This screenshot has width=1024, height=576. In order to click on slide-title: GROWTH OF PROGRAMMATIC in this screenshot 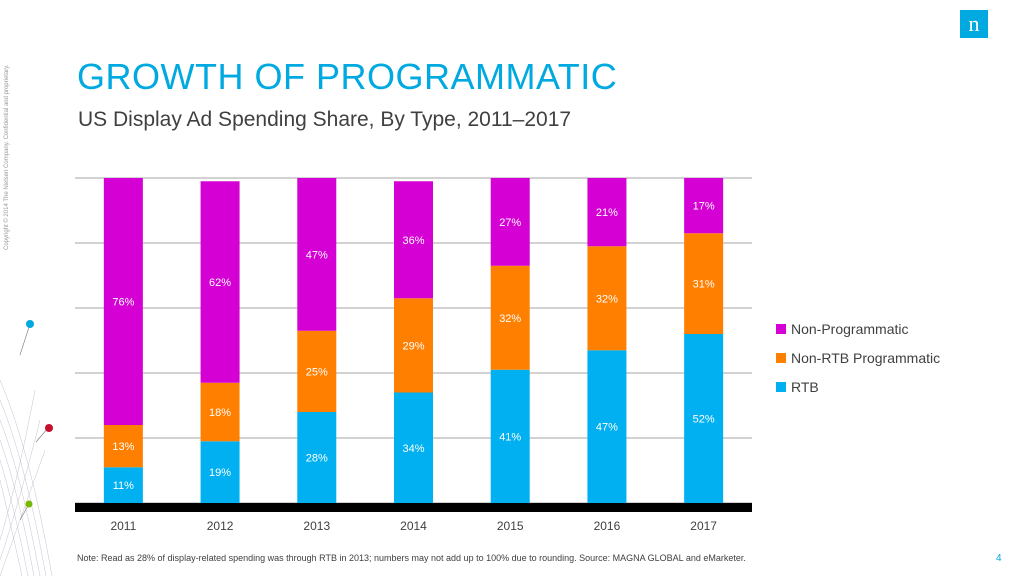, I will do `click(347, 76)`.